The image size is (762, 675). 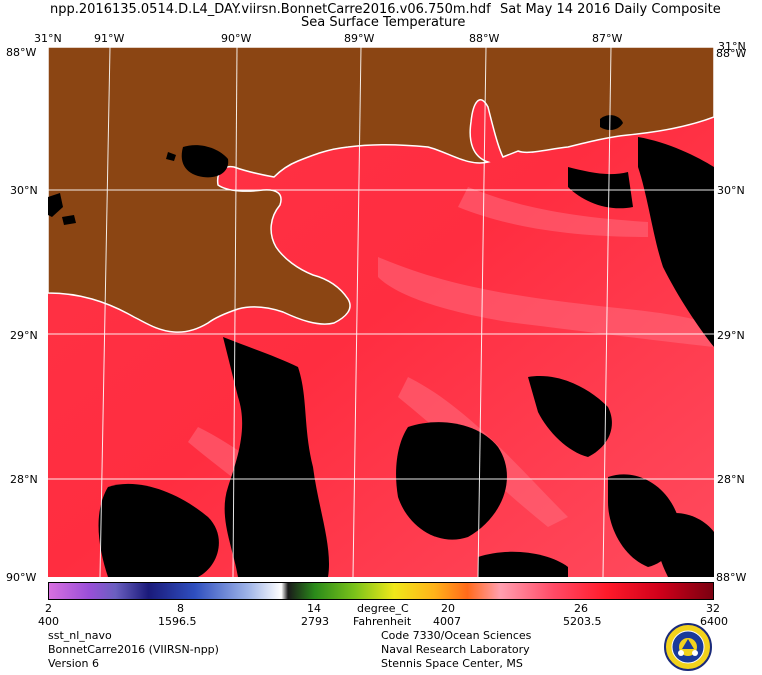 What do you see at coordinates (447, 621) in the screenshot?
I see `f-tick-4007: 4007` at bounding box center [447, 621].